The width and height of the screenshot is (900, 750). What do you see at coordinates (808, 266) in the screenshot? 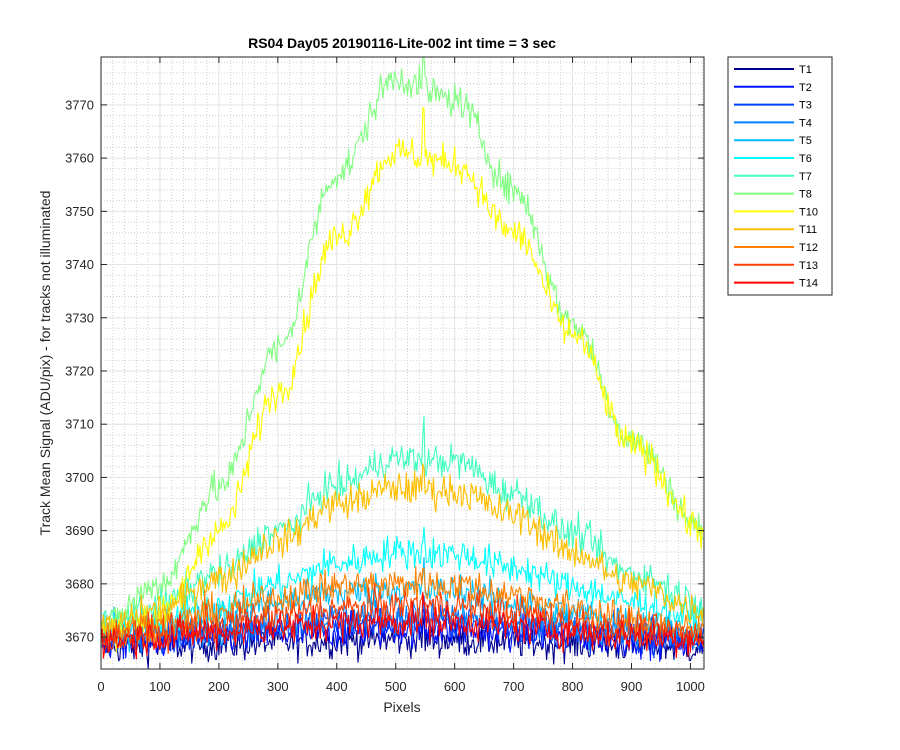
I see `legend-label-t13: T13` at bounding box center [808, 266].